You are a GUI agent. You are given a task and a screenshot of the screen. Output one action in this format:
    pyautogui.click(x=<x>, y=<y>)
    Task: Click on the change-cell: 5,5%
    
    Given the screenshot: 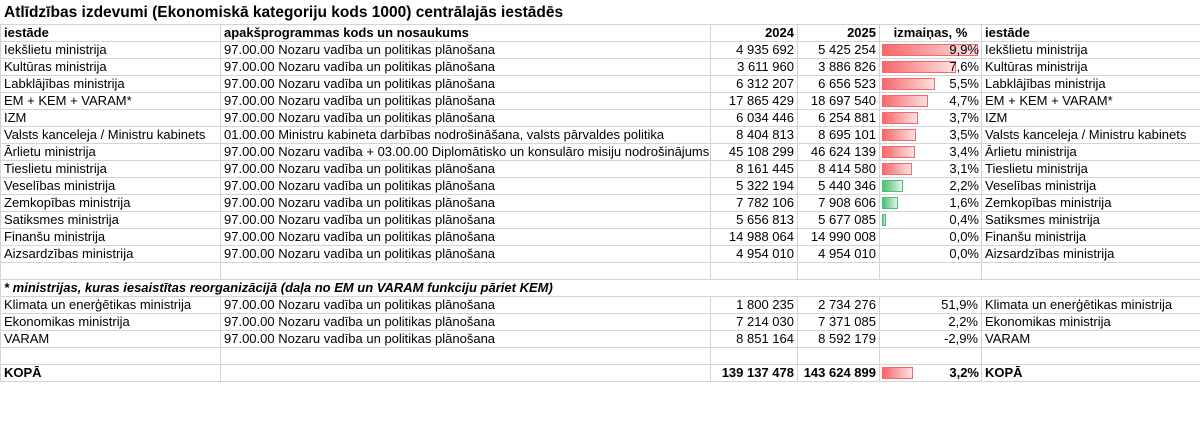 What is the action you would take?
    pyautogui.click(x=930, y=84)
    